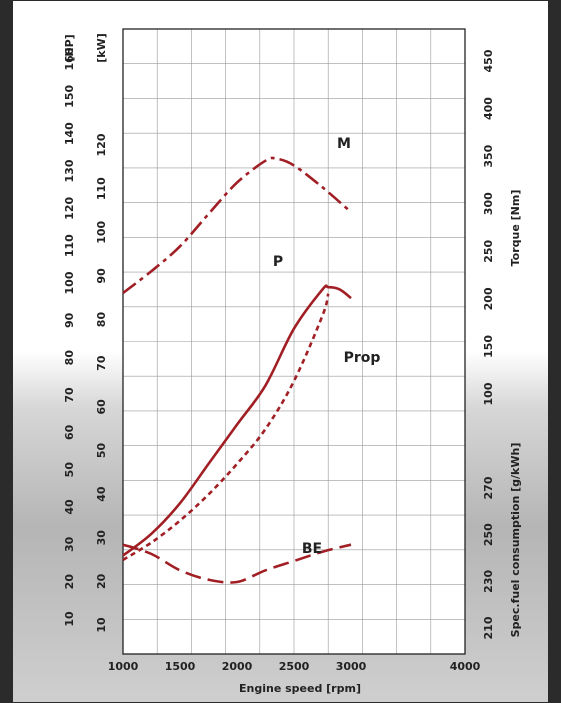 This screenshot has width=561, height=703. Describe the element at coordinates (488, 108) in the screenshot. I see `torque-tick-label: 400` at that location.